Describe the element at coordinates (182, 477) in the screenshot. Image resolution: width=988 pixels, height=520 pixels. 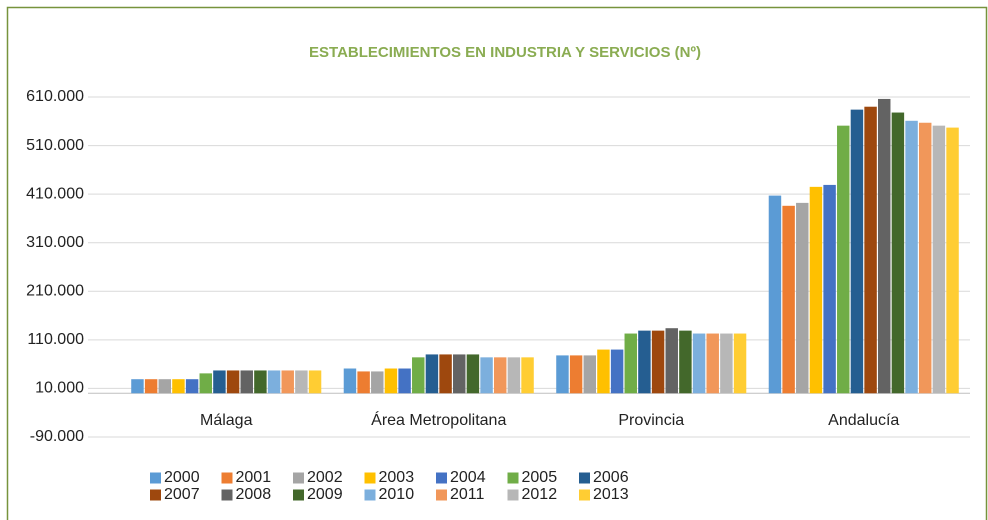
I see `legend-label: 2000` at that location.